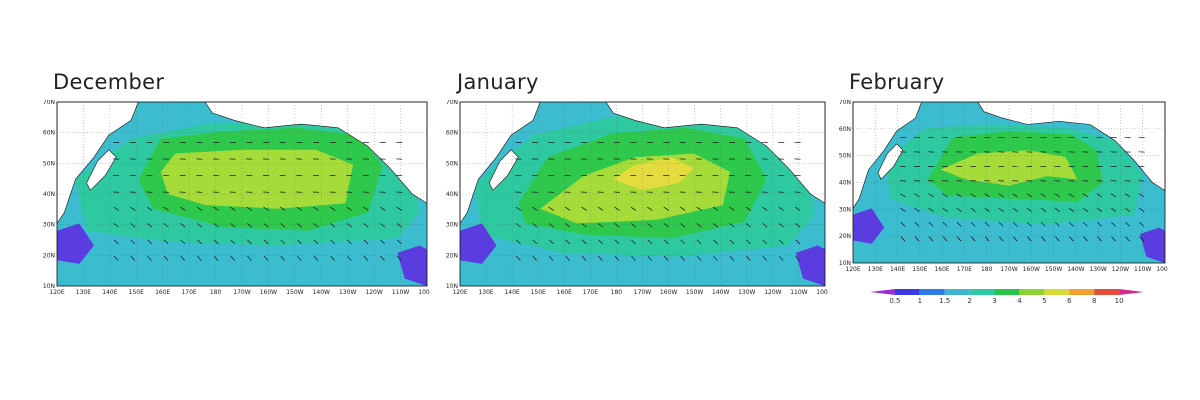  I want to click on x-tick-label: 120W, so click(772, 292).